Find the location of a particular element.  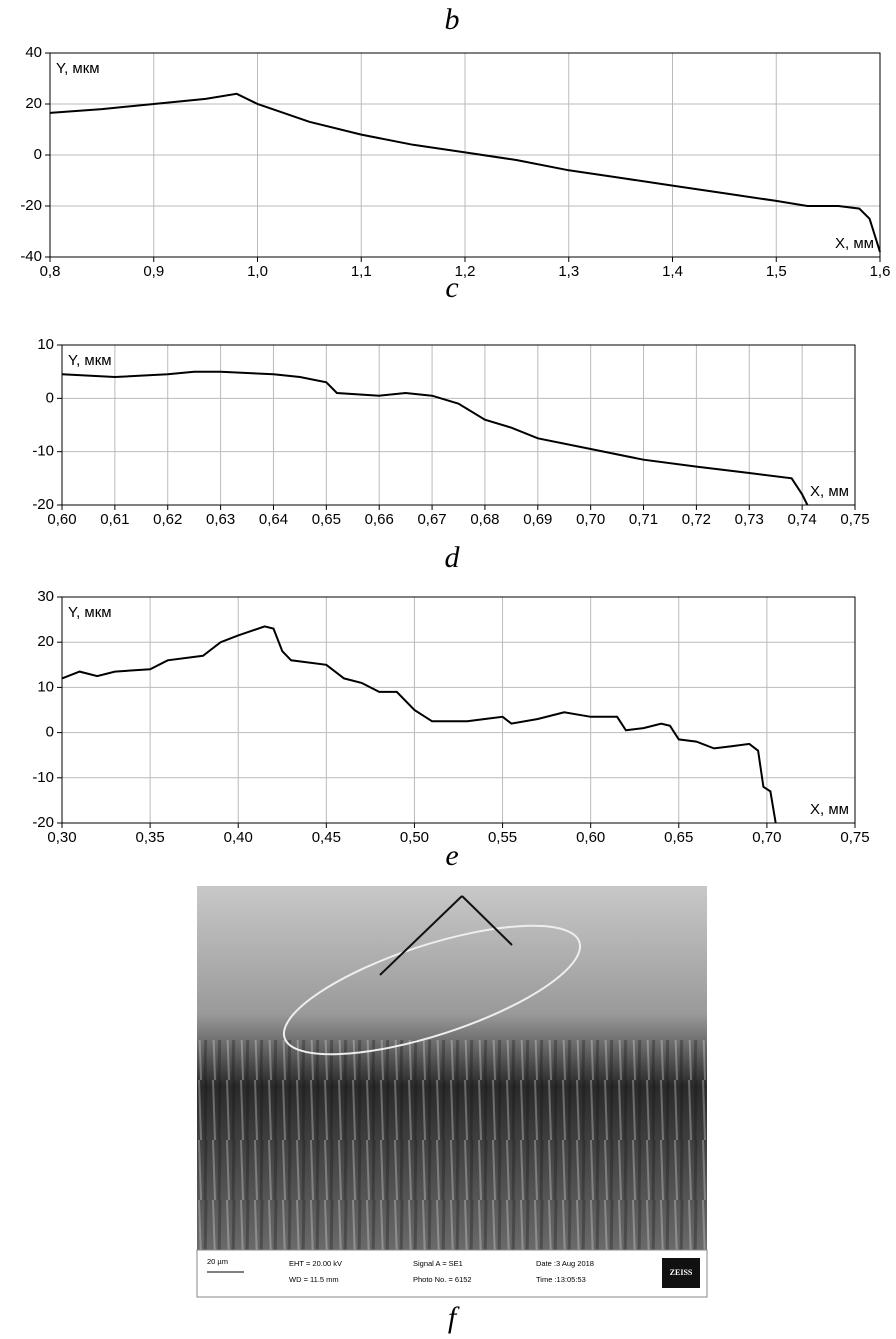

x-tick-label: 0,64 is located at coordinates (273, 519).